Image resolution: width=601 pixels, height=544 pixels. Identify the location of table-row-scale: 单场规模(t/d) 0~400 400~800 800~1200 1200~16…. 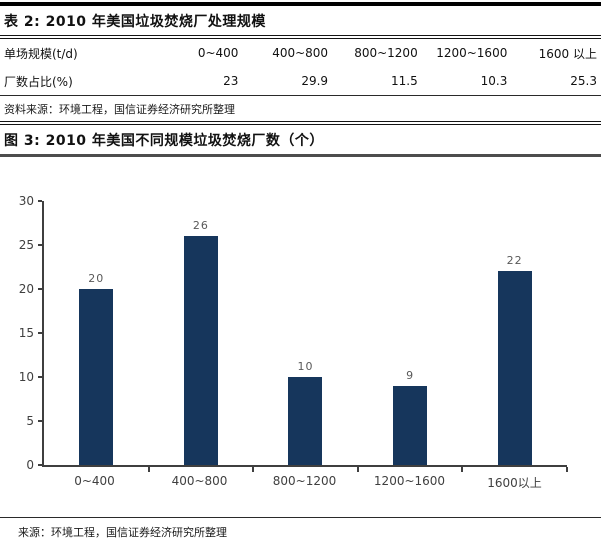
(300, 53).